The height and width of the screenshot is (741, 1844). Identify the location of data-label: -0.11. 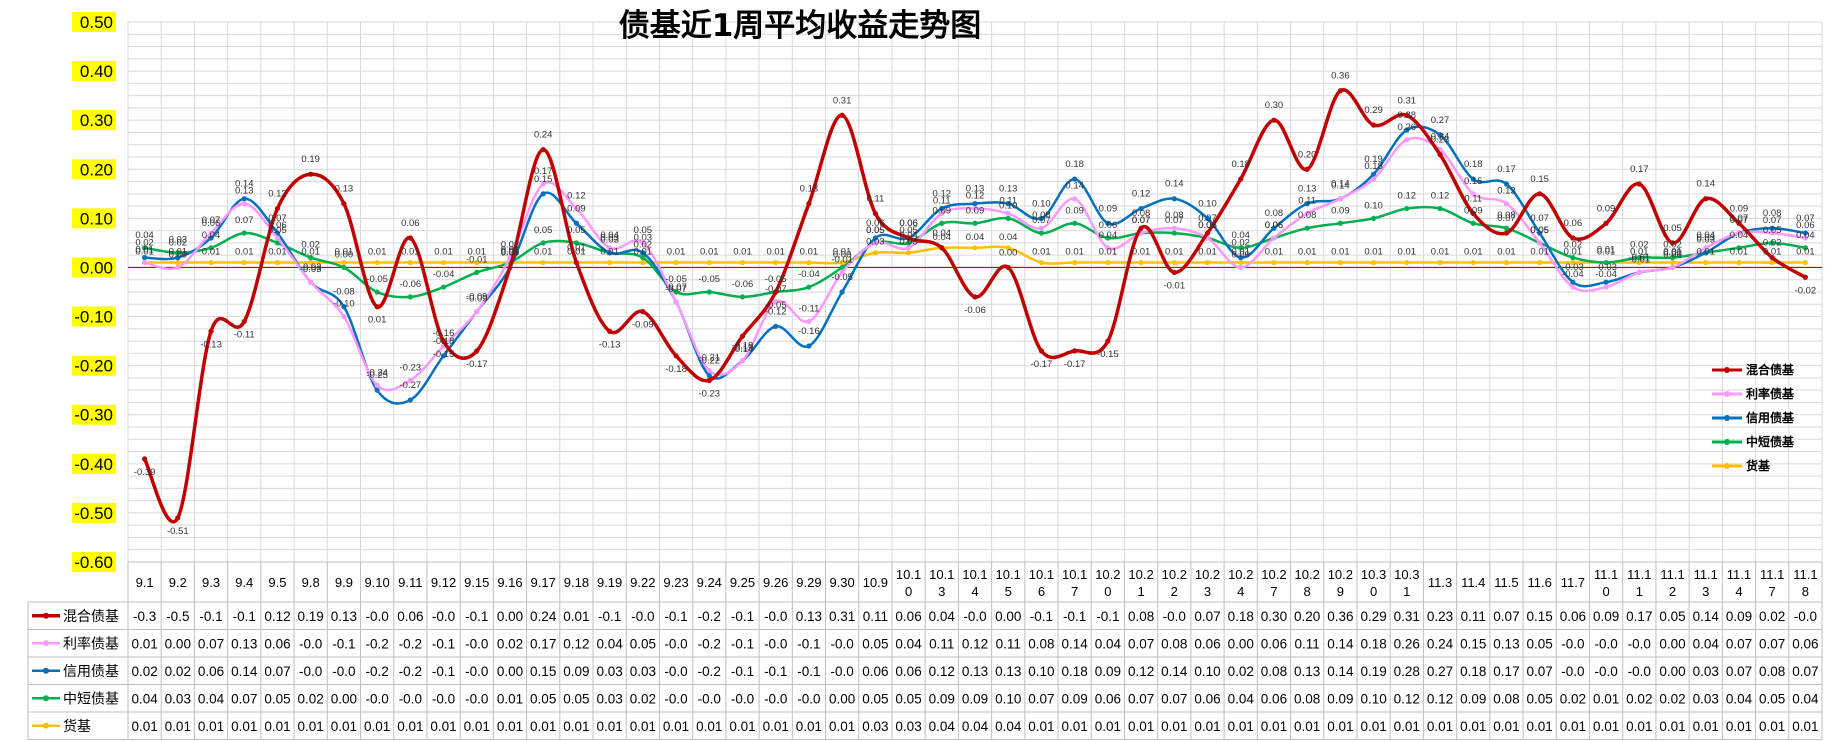
(244, 334).